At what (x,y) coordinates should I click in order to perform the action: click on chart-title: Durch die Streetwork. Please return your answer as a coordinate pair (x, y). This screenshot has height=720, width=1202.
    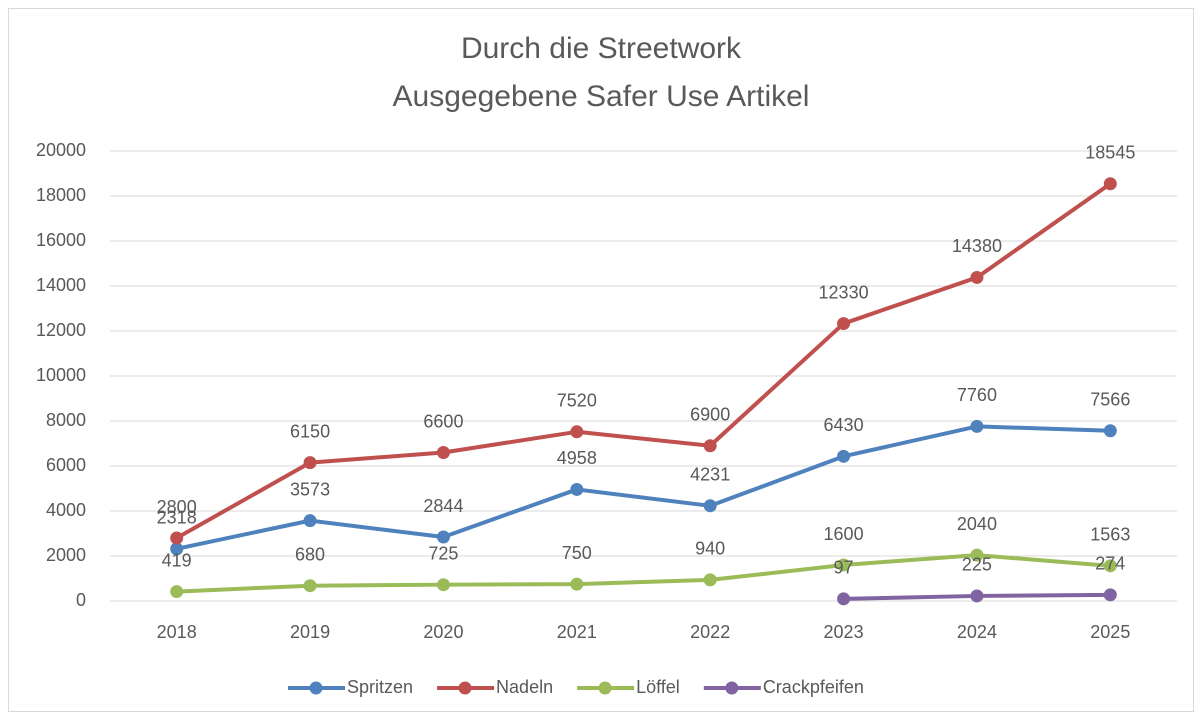
    Looking at the image, I should click on (601, 48).